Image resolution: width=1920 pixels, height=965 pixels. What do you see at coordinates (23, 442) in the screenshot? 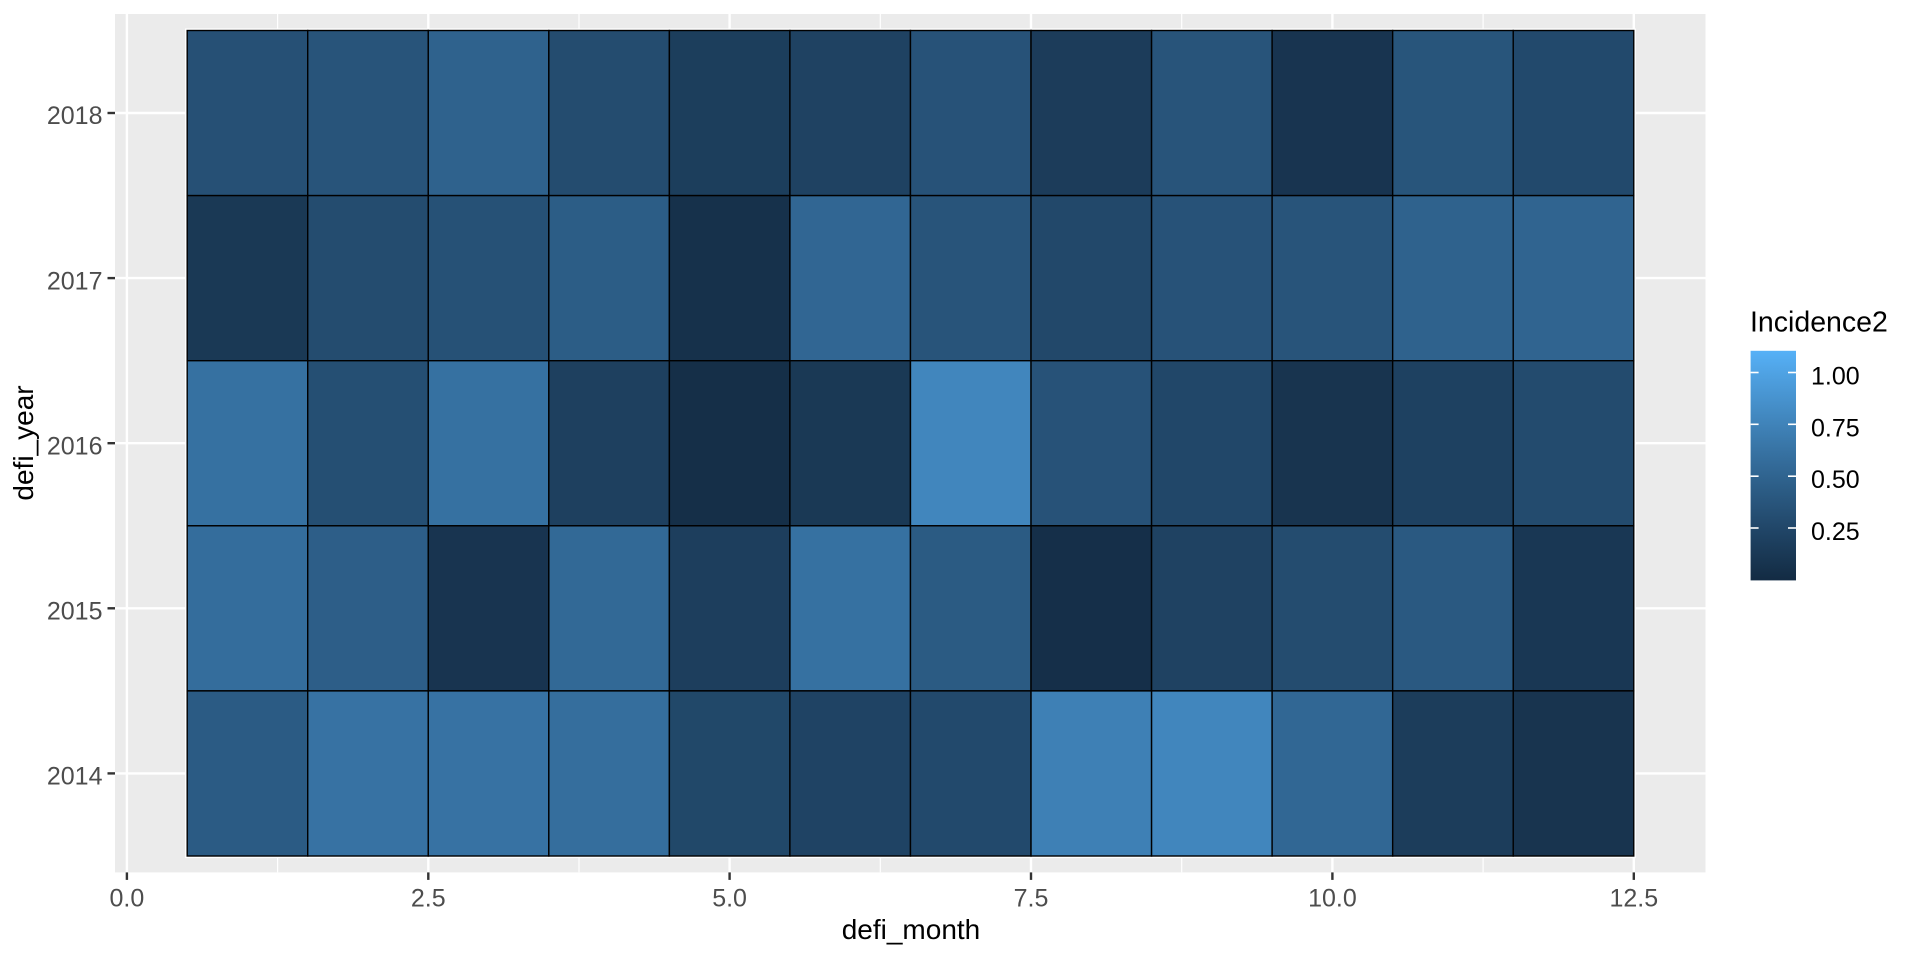
I see `svg-text: defi_year` at bounding box center [23, 442].